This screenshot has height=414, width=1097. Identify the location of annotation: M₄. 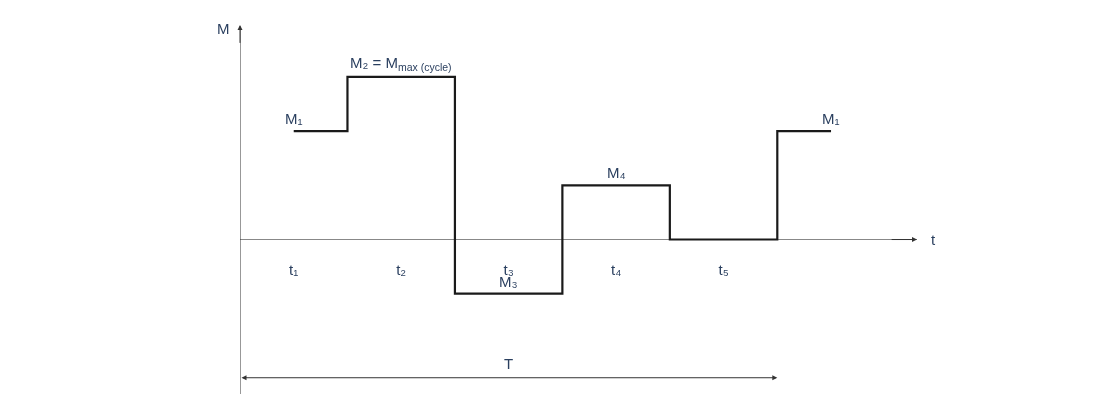
(616, 172).